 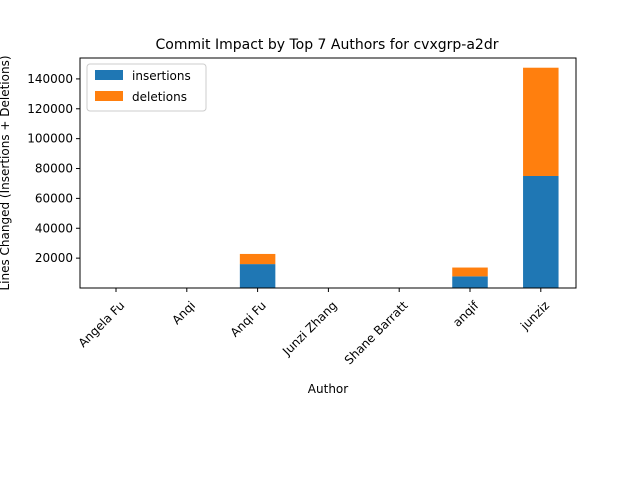 What do you see at coordinates (376, 332) in the screenshot?
I see `x-tick-label: Shane Barratt` at bounding box center [376, 332].